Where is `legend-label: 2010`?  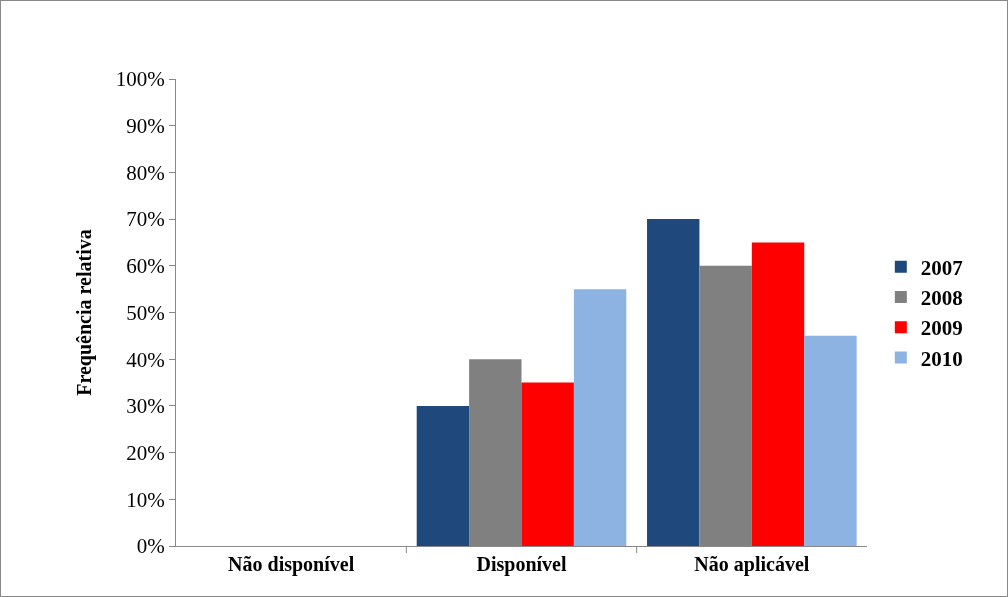 legend-label: 2010 is located at coordinates (941, 358).